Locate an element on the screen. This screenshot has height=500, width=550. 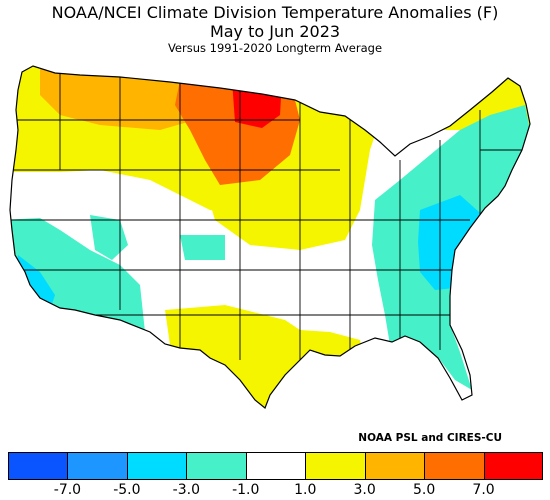
region-texas-gulf-coast is located at coordinates (265, 356).